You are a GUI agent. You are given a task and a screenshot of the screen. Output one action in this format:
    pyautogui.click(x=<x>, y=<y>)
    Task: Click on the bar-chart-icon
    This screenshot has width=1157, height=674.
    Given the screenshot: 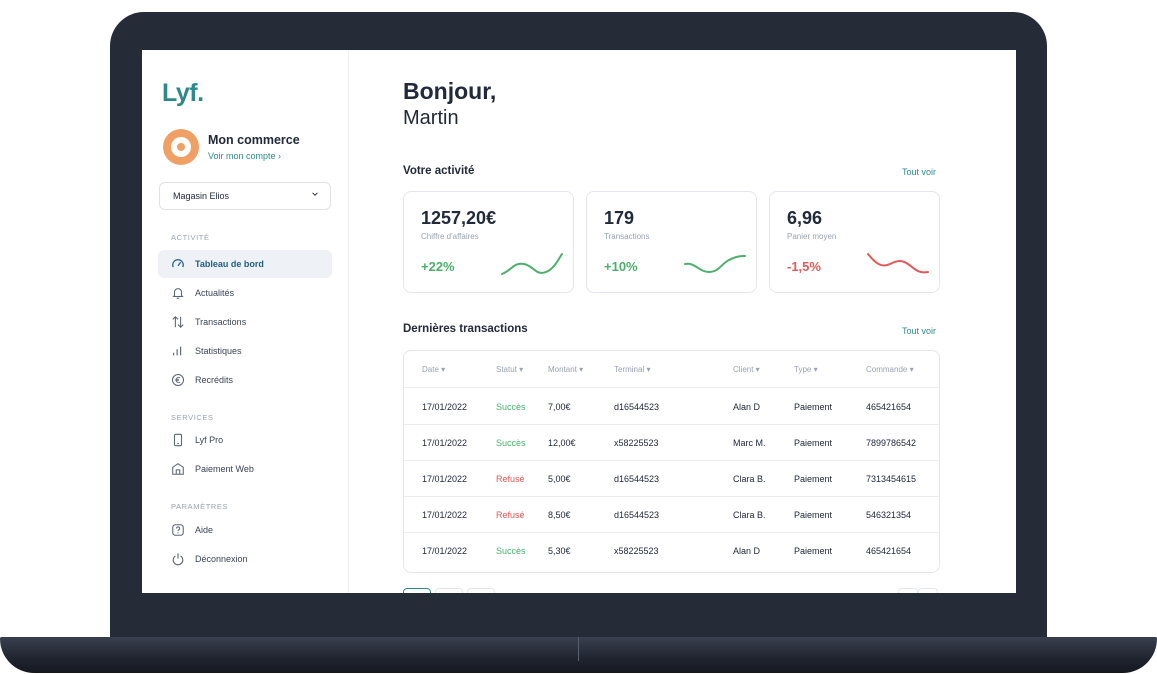 What is the action you would take?
    pyautogui.click(x=177, y=351)
    